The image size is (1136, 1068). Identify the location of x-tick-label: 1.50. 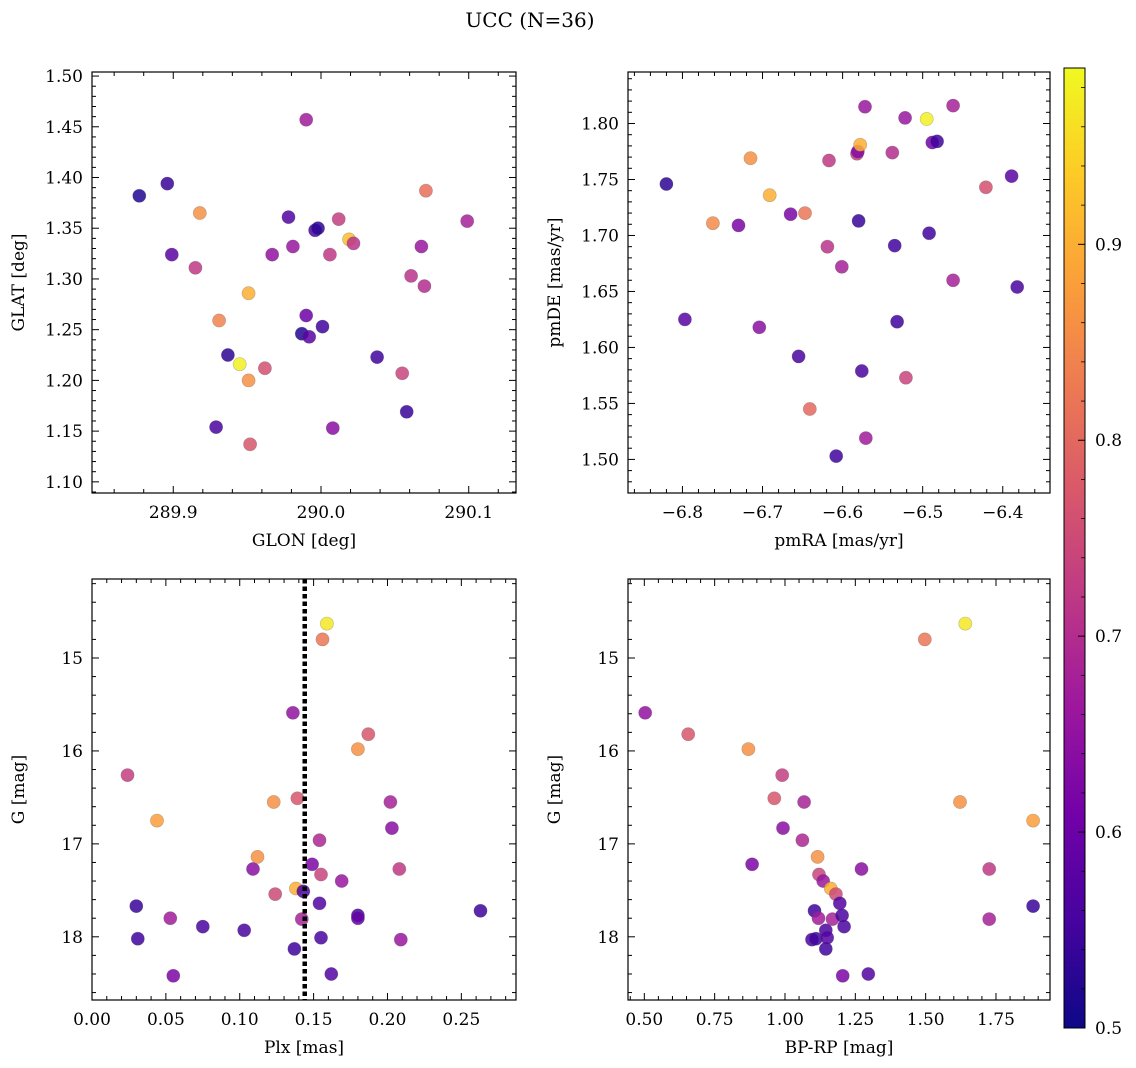
(926, 1020).